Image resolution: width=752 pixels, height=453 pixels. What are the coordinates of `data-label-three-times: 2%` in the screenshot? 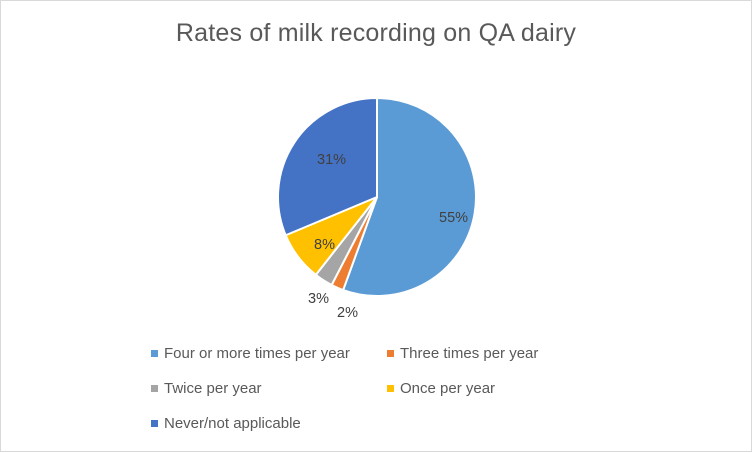 It's located at (347, 313).